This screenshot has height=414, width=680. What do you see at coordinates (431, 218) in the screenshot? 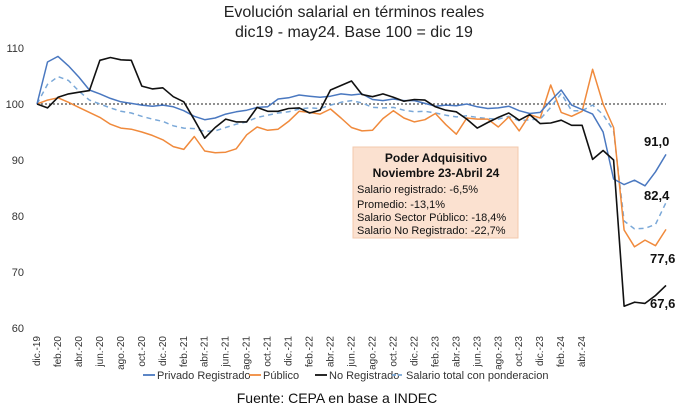
I see `annotation-line-publico: Salario Sector Público: -18,4%` at bounding box center [431, 218].